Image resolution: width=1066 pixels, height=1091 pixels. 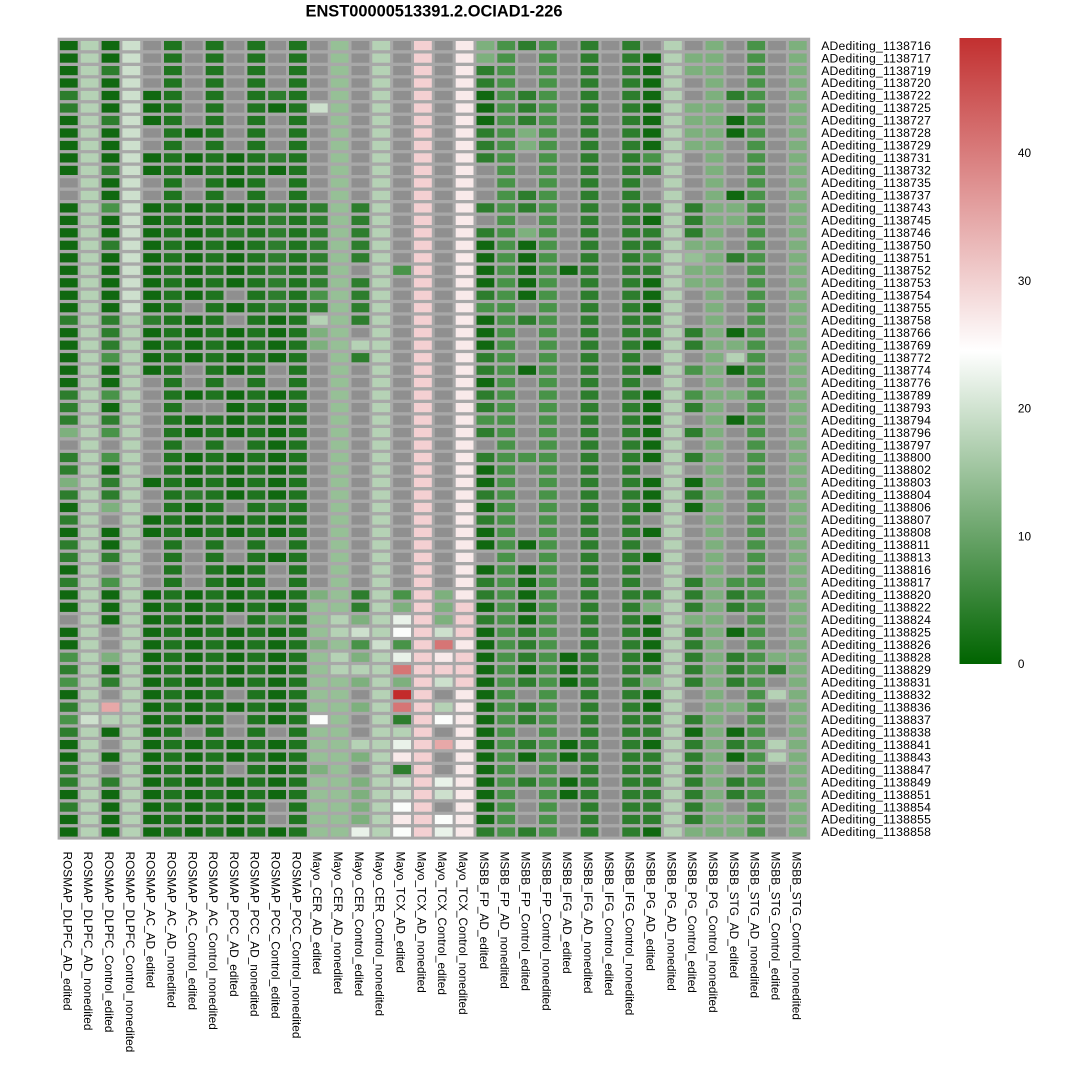 I want to click on svg-text: ROSMAP_DLPFC_Control_nonedited, so click(x=130, y=952).